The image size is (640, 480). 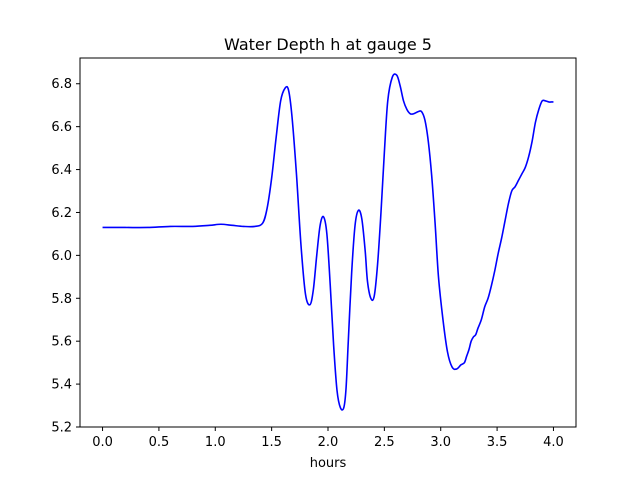 I want to click on y-tick-label: 5.4, so click(x=61, y=385).